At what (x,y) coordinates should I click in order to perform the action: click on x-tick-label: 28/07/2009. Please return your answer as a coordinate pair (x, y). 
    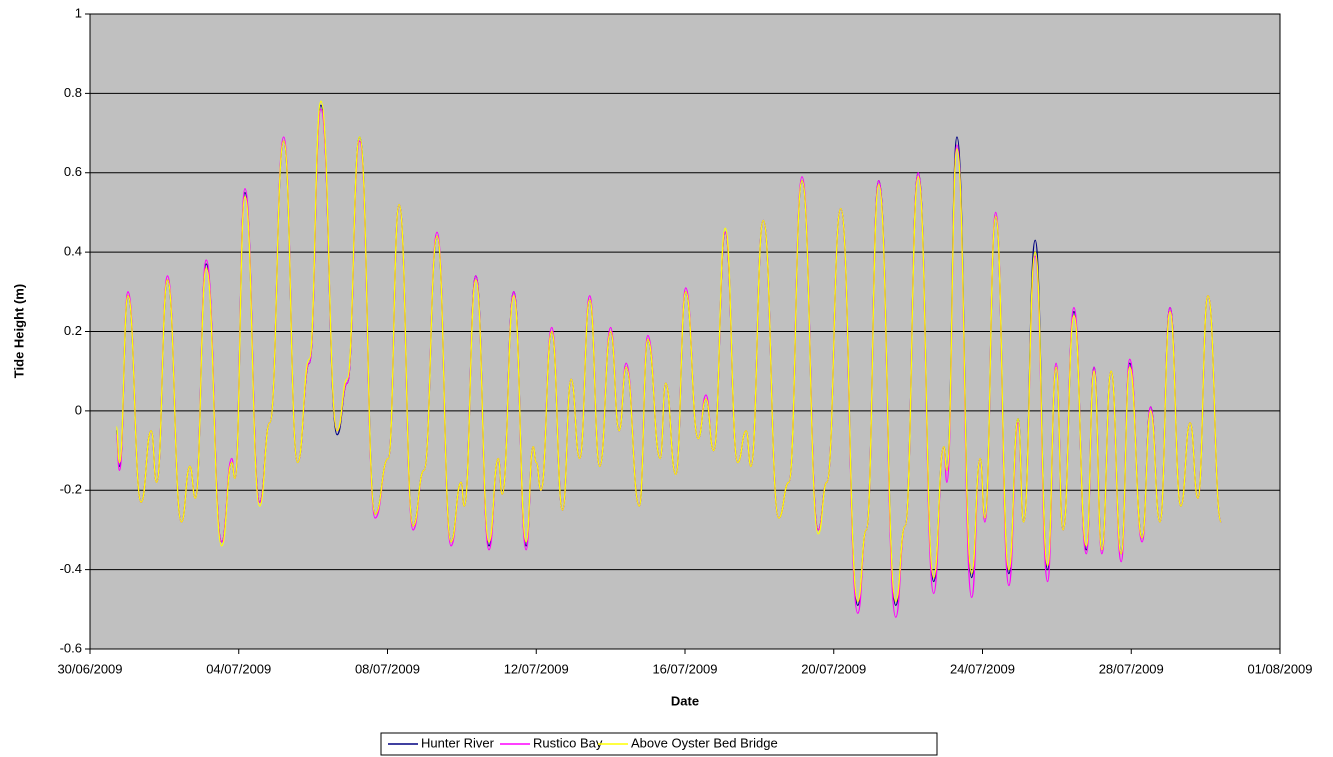
    Looking at the image, I should click on (1131, 668).